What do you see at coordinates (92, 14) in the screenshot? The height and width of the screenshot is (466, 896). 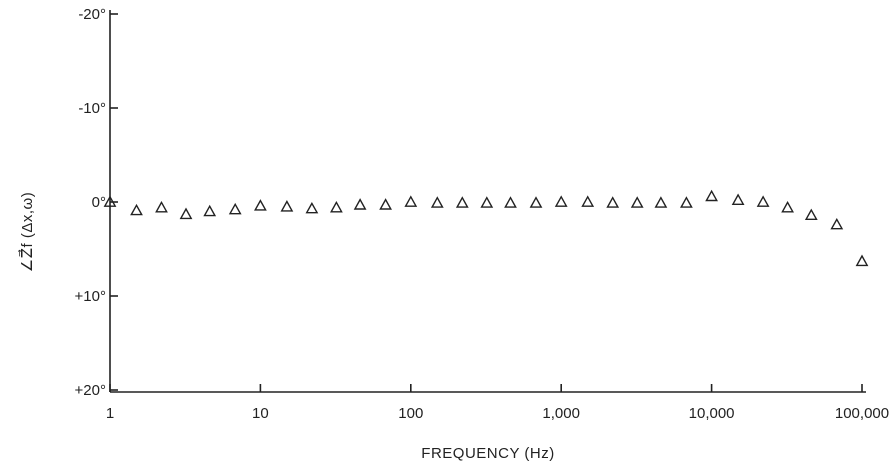 I see `y-tick-label: -20°` at bounding box center [92, 14].